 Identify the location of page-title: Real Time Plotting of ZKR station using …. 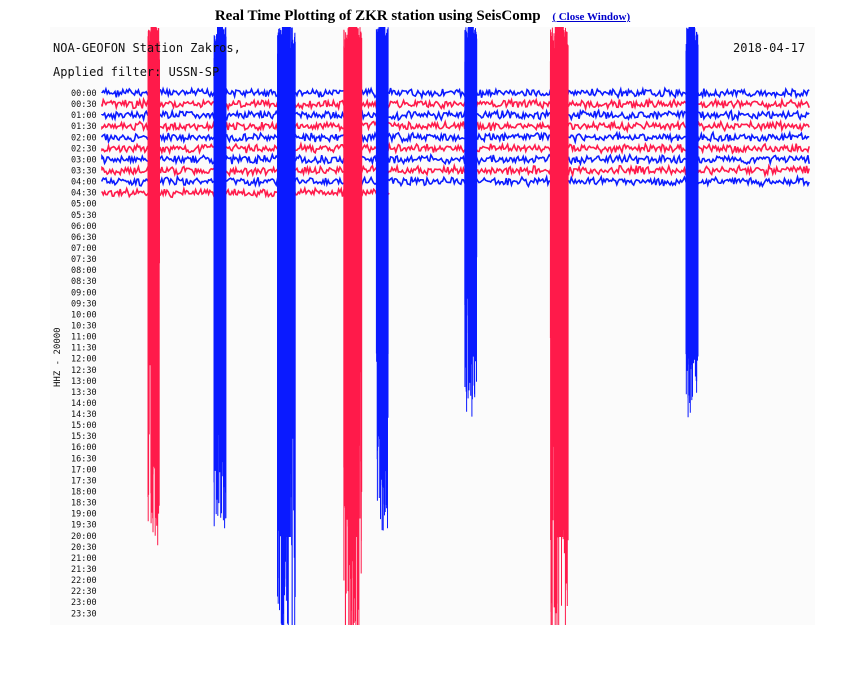
(377, 16).